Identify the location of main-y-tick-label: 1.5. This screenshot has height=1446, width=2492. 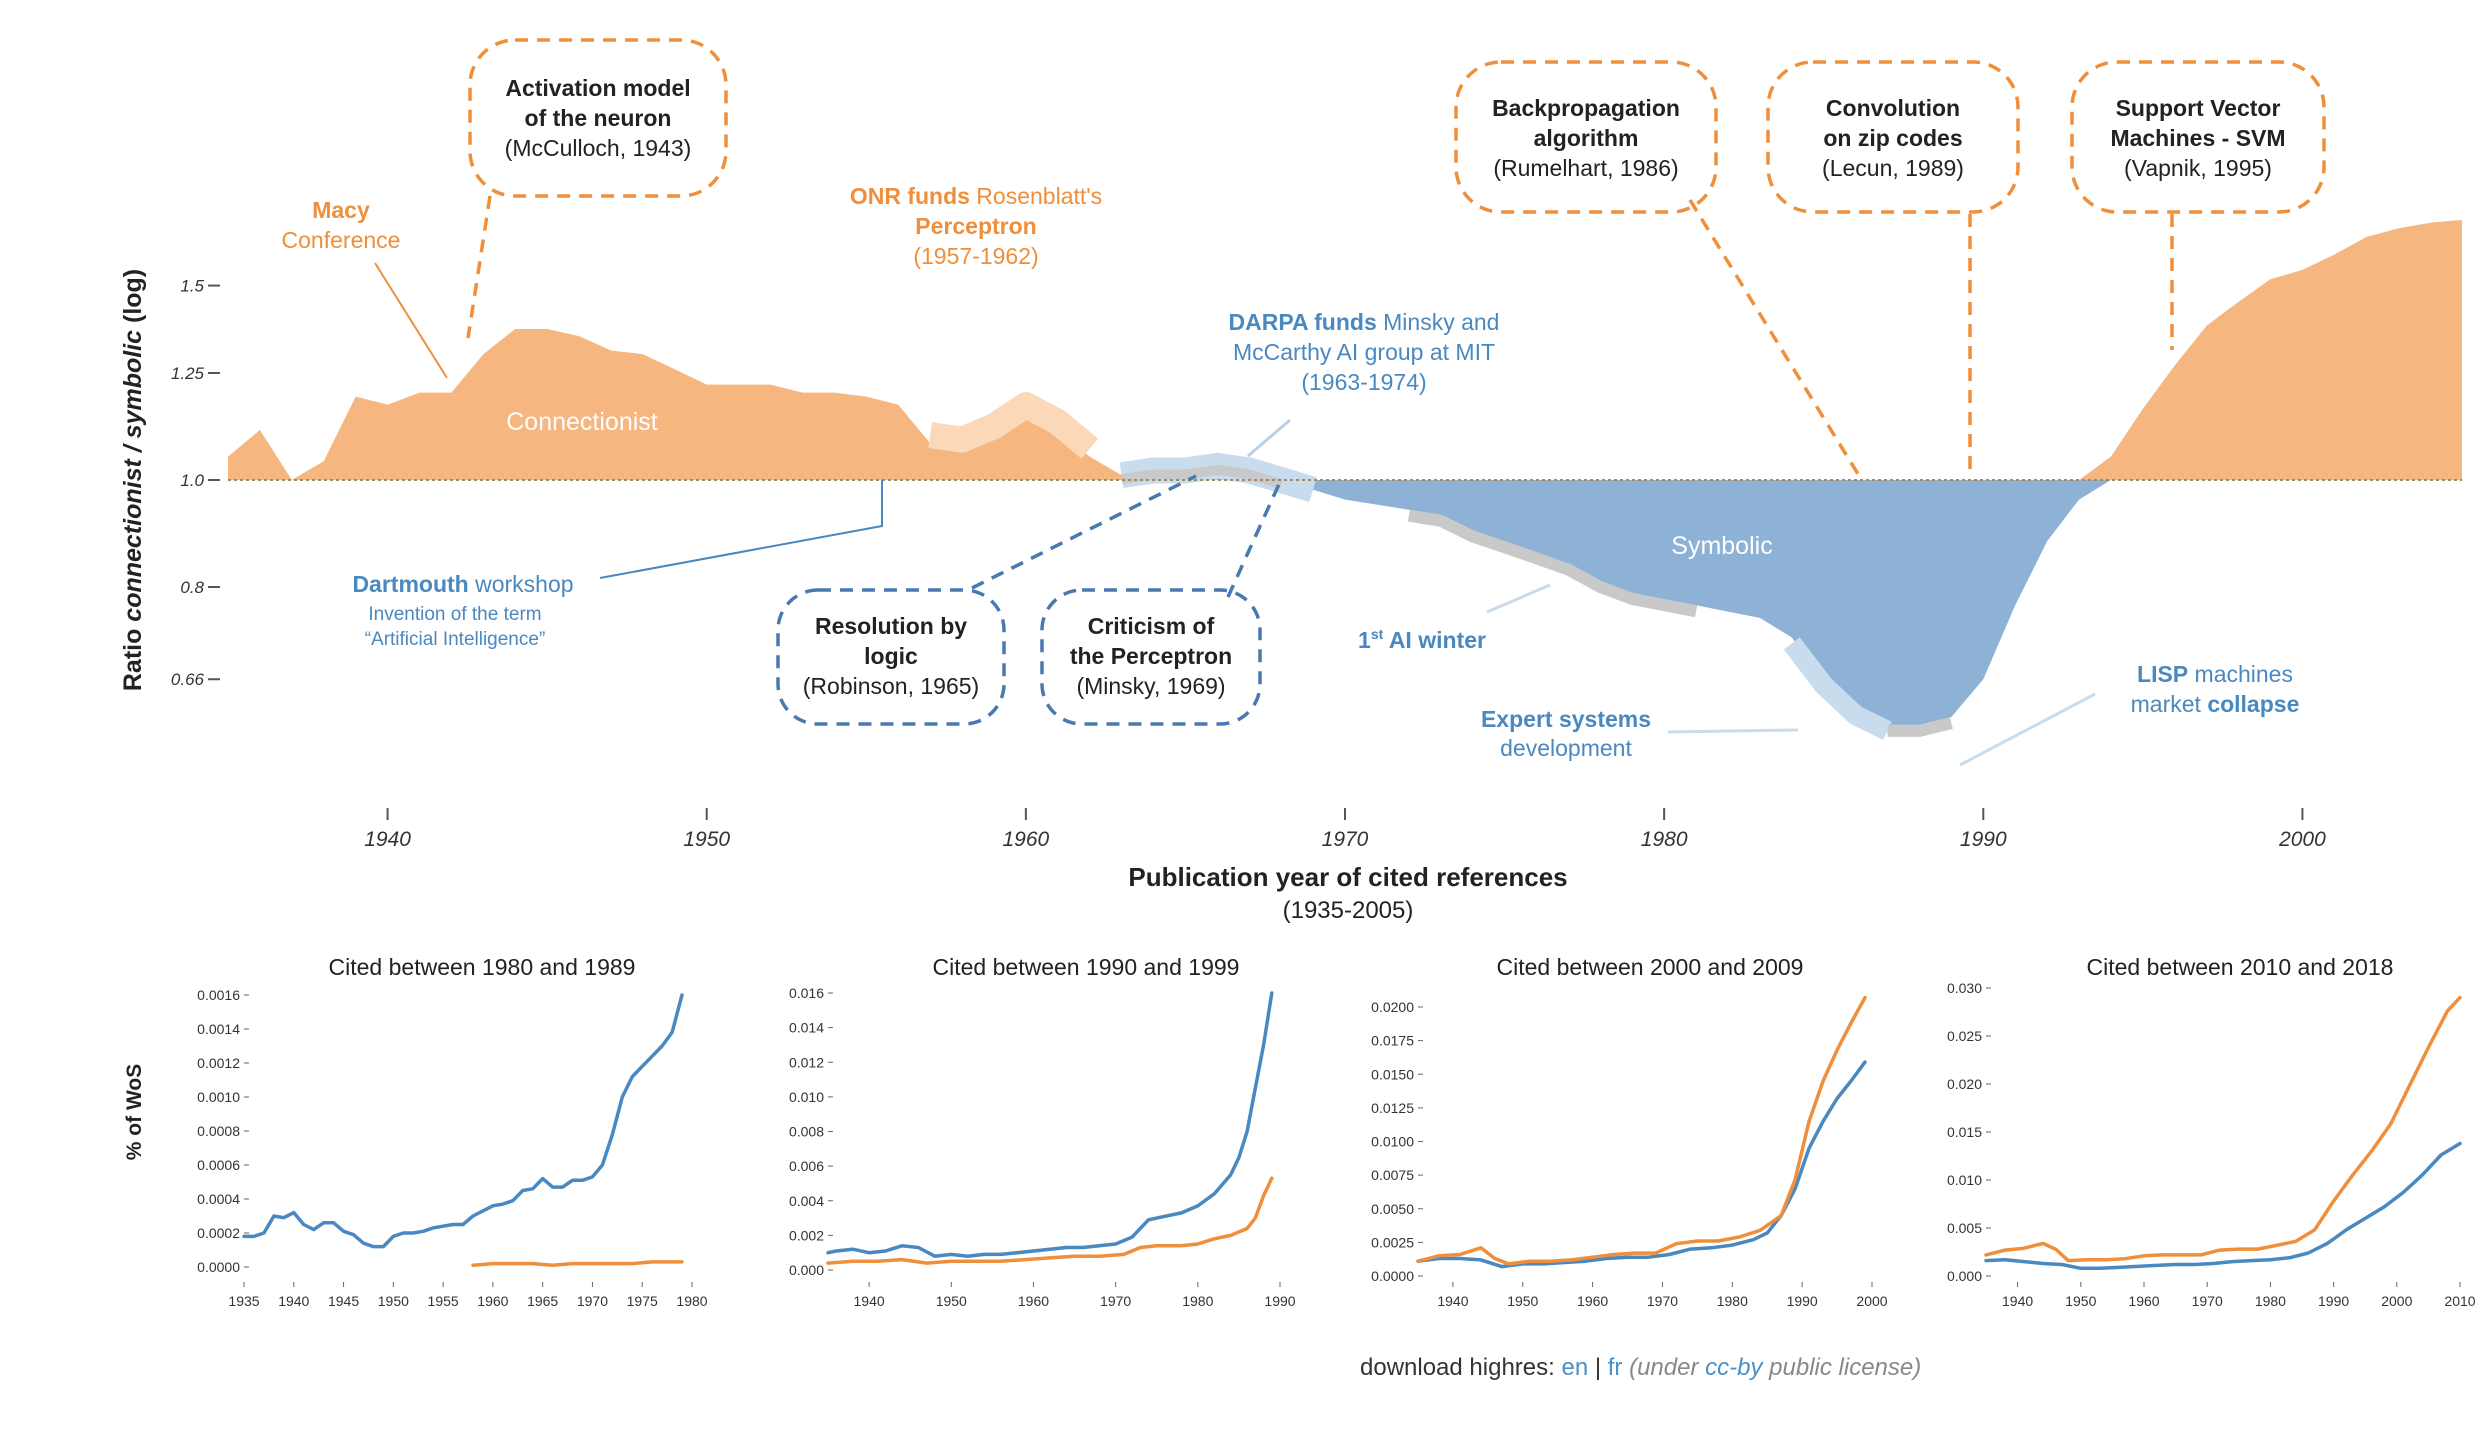
(192, 286).